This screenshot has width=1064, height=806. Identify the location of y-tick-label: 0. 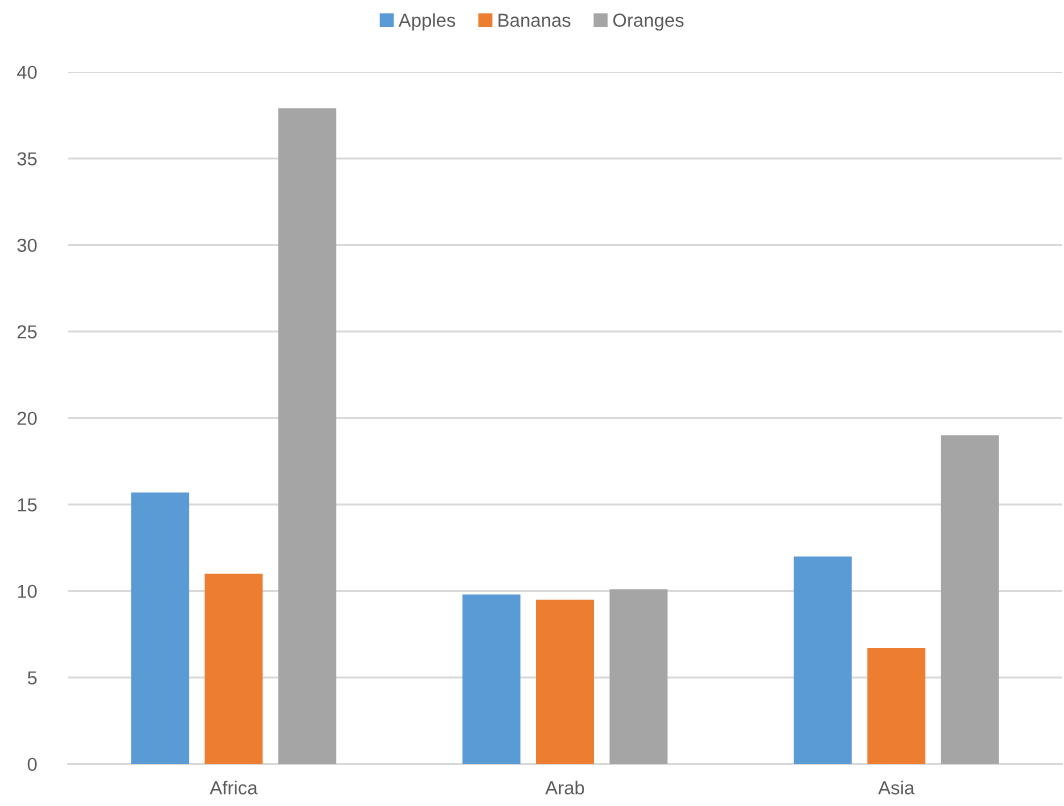
(32, 764).